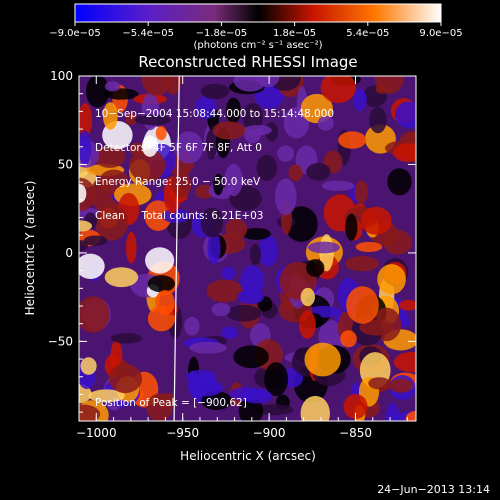 The image size is (500, 500). I want to click on info-line-counts: Clean Total counts: 6.21E+03, so click(179, 216).